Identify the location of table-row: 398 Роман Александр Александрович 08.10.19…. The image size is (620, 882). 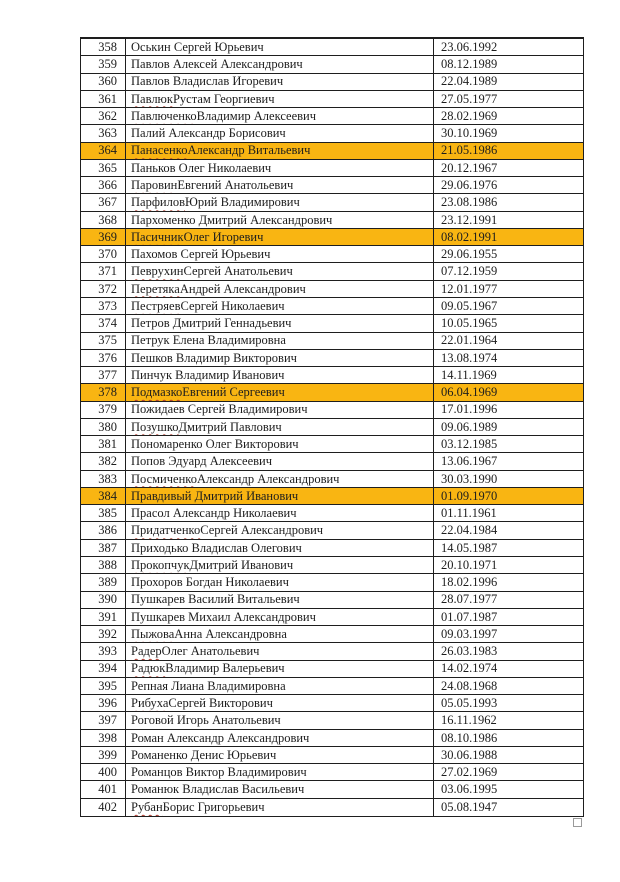
(332, 738).